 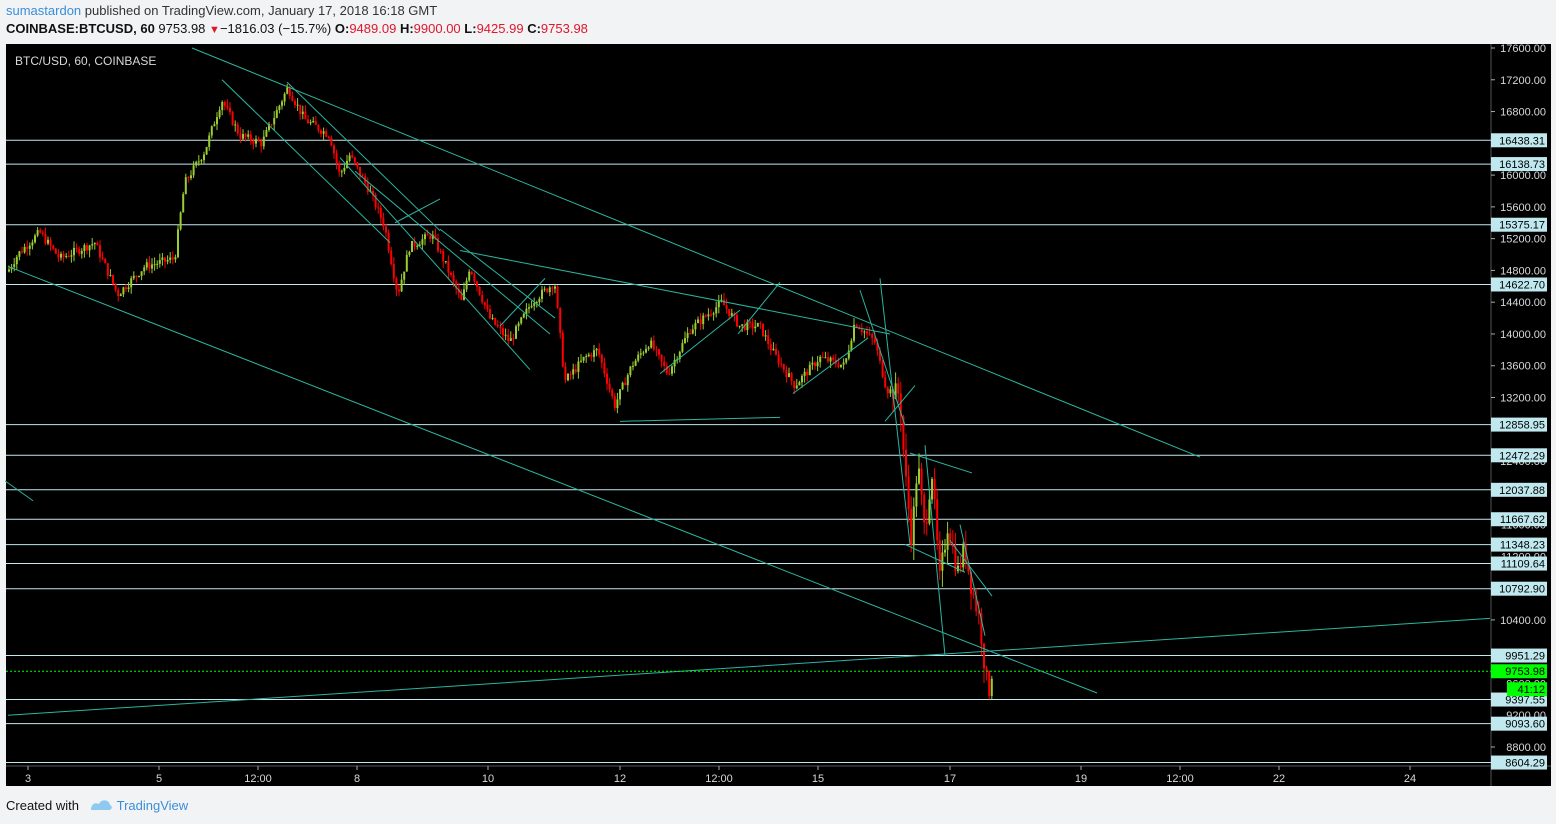 I want to click on last-price-text: 9753.98, so click(x=182, y=28).